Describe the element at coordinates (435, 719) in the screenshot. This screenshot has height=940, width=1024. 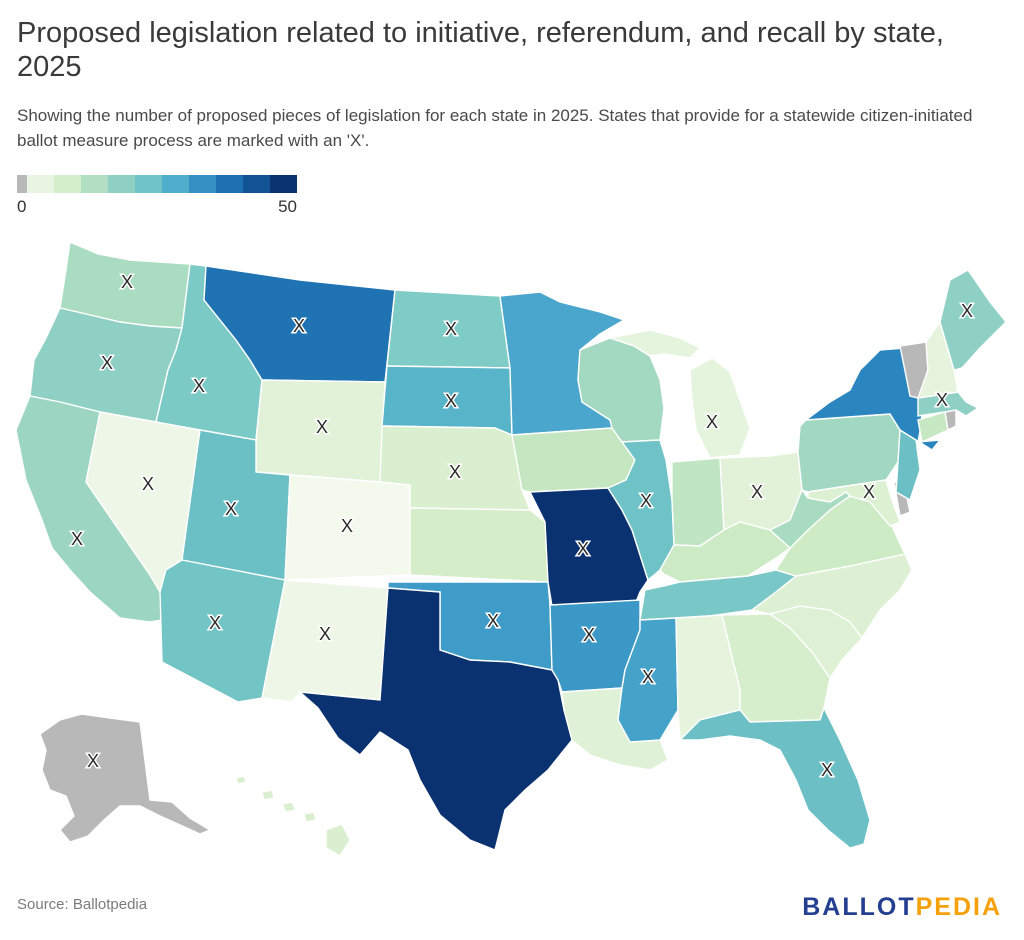
I see `state-texas` at that location.